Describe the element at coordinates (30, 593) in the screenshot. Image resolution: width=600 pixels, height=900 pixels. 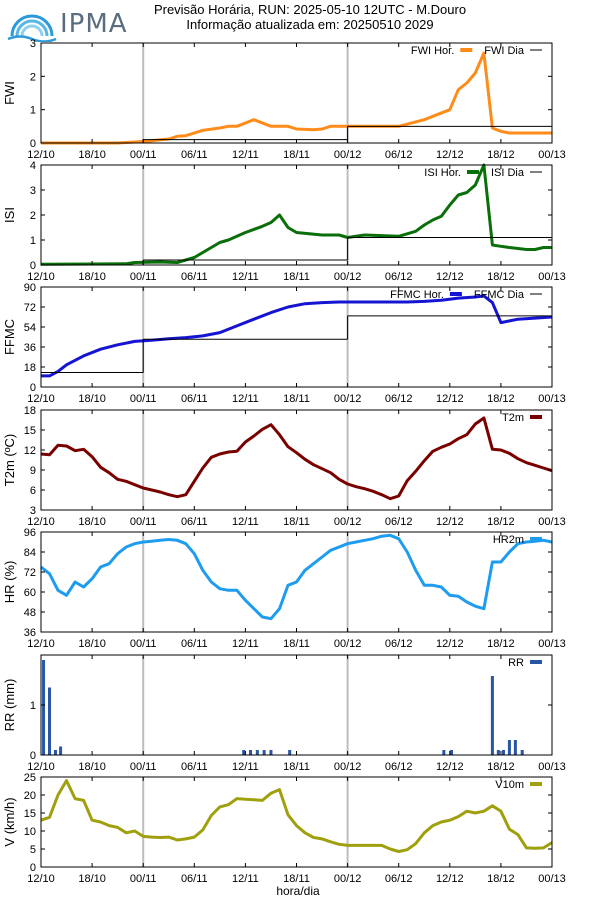
I see `y-tick-label: 60` at that location.